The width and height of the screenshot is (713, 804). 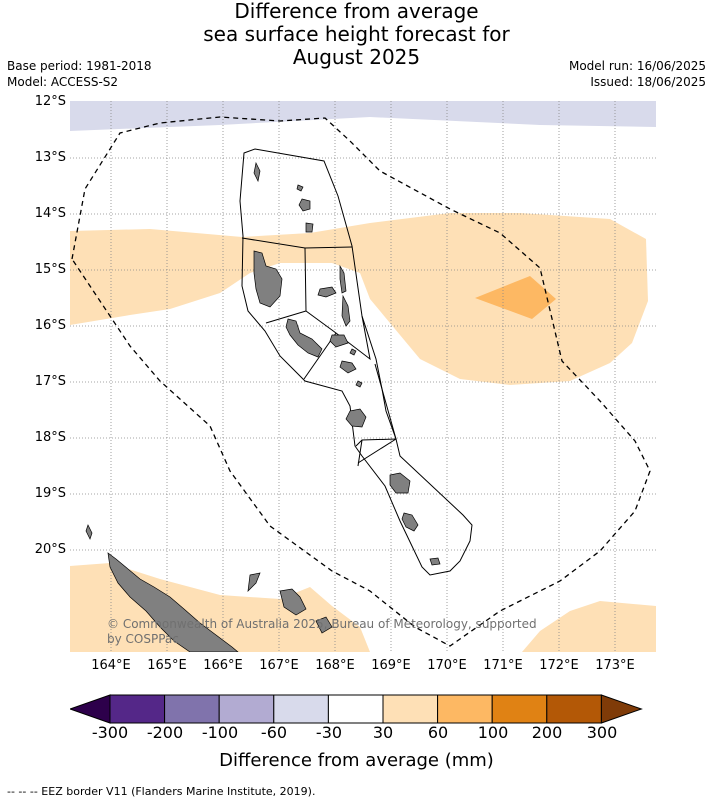 I want to click on colorbar-label: 100, so click(x=493, y=732).